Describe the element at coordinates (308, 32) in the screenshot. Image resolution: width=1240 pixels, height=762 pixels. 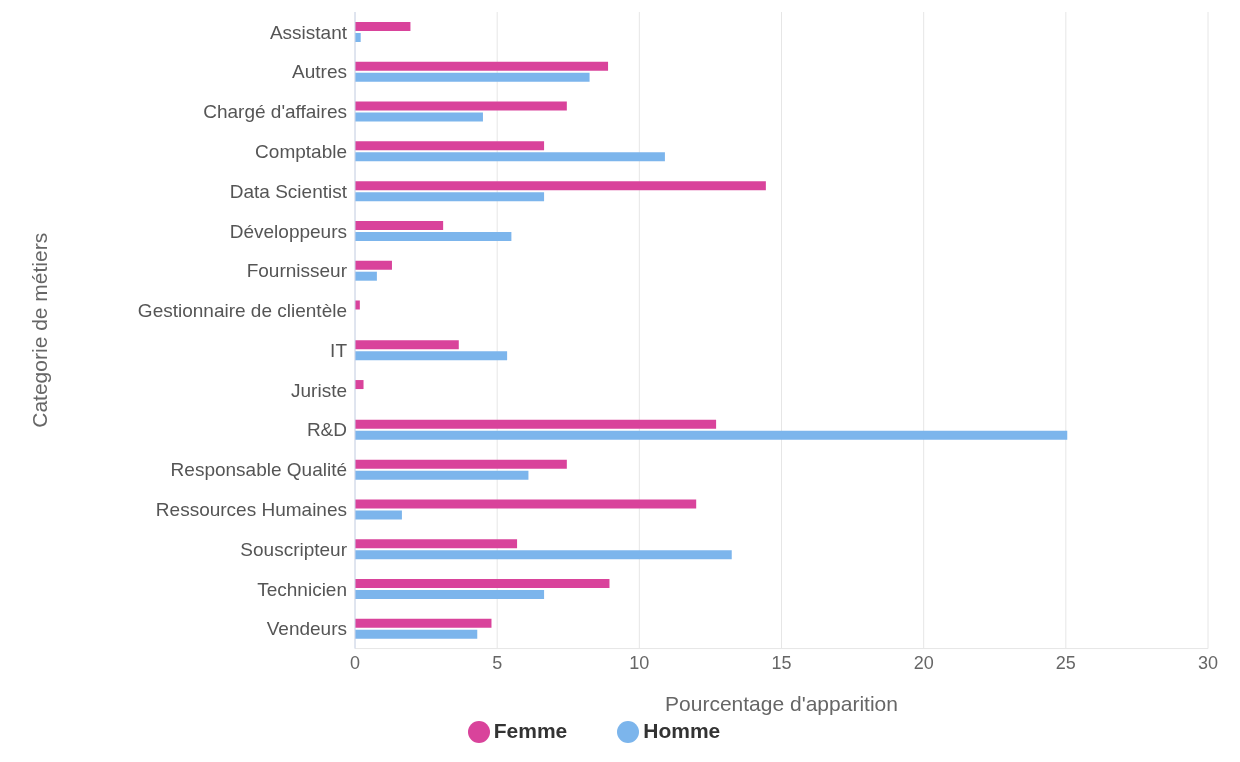
I see `y-tick-label: Assistant` at that location.